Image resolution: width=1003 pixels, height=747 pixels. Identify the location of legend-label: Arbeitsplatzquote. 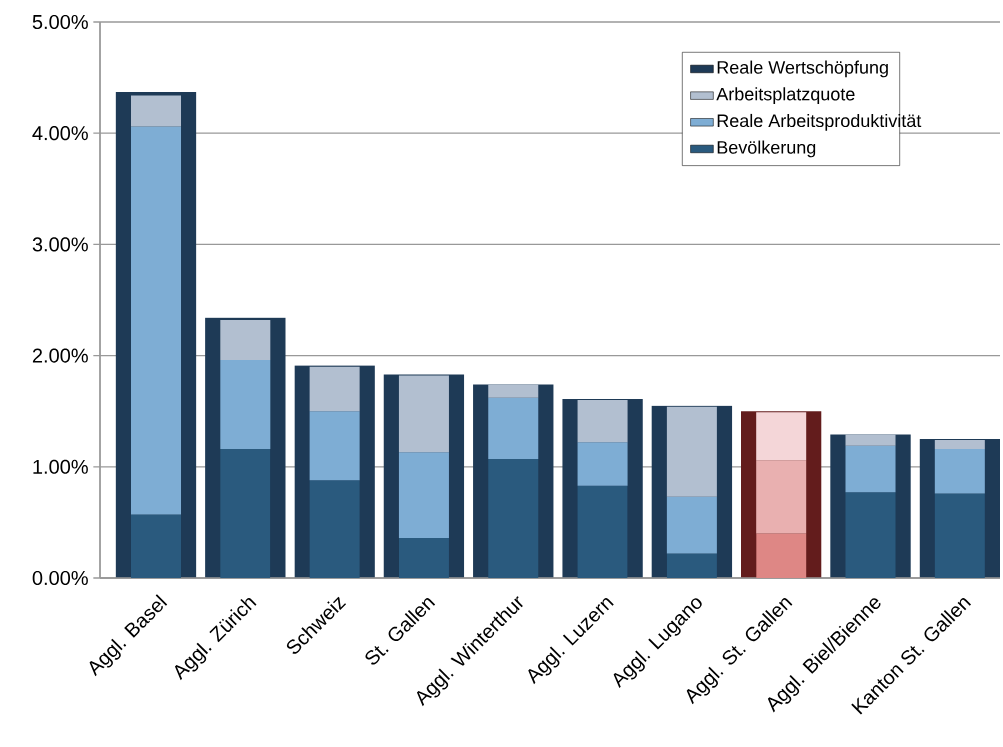
(785, 96).